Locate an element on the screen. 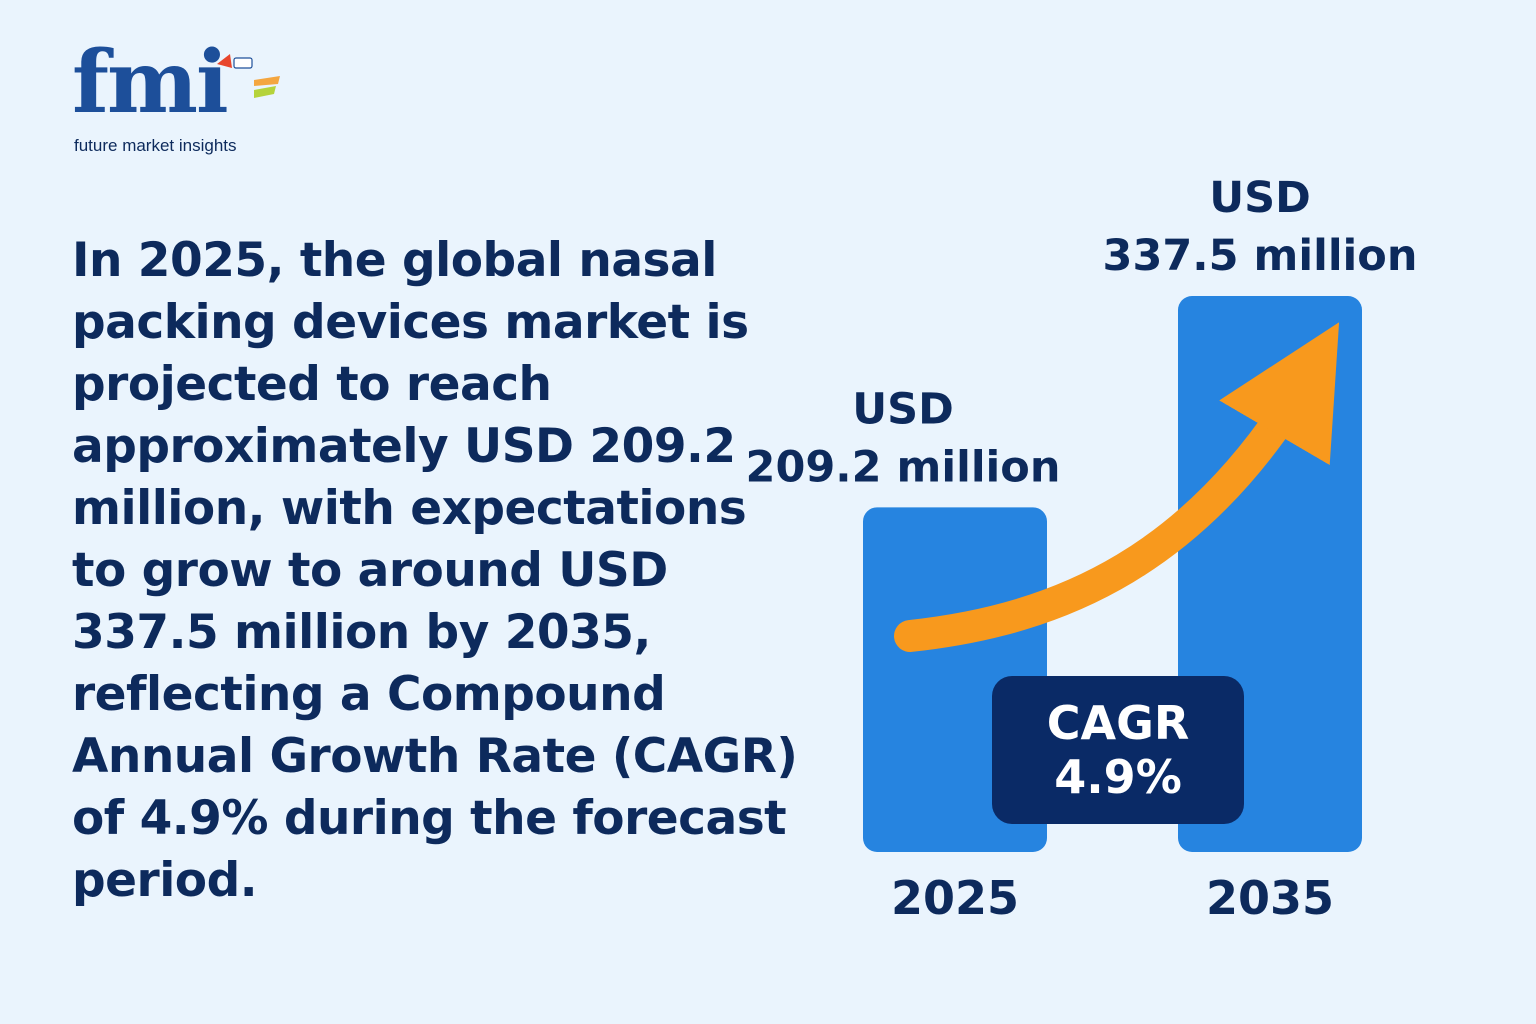  data-label-value-2025: 209.2 million is located at coordinates (903, 467).